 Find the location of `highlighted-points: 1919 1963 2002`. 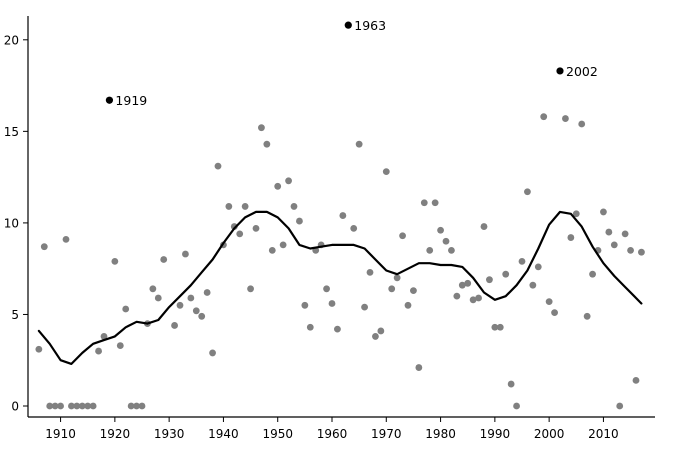

highlighted-points: 1919 1963 2002 is located at coordinates (351, 63).